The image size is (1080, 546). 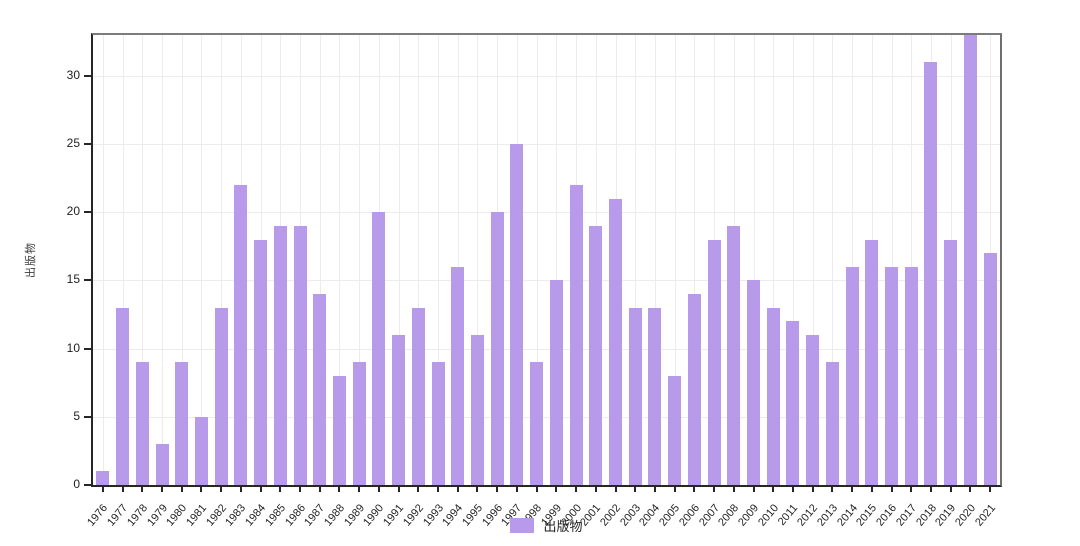 I want to click on bar-2003, so click(x=635, y=396).